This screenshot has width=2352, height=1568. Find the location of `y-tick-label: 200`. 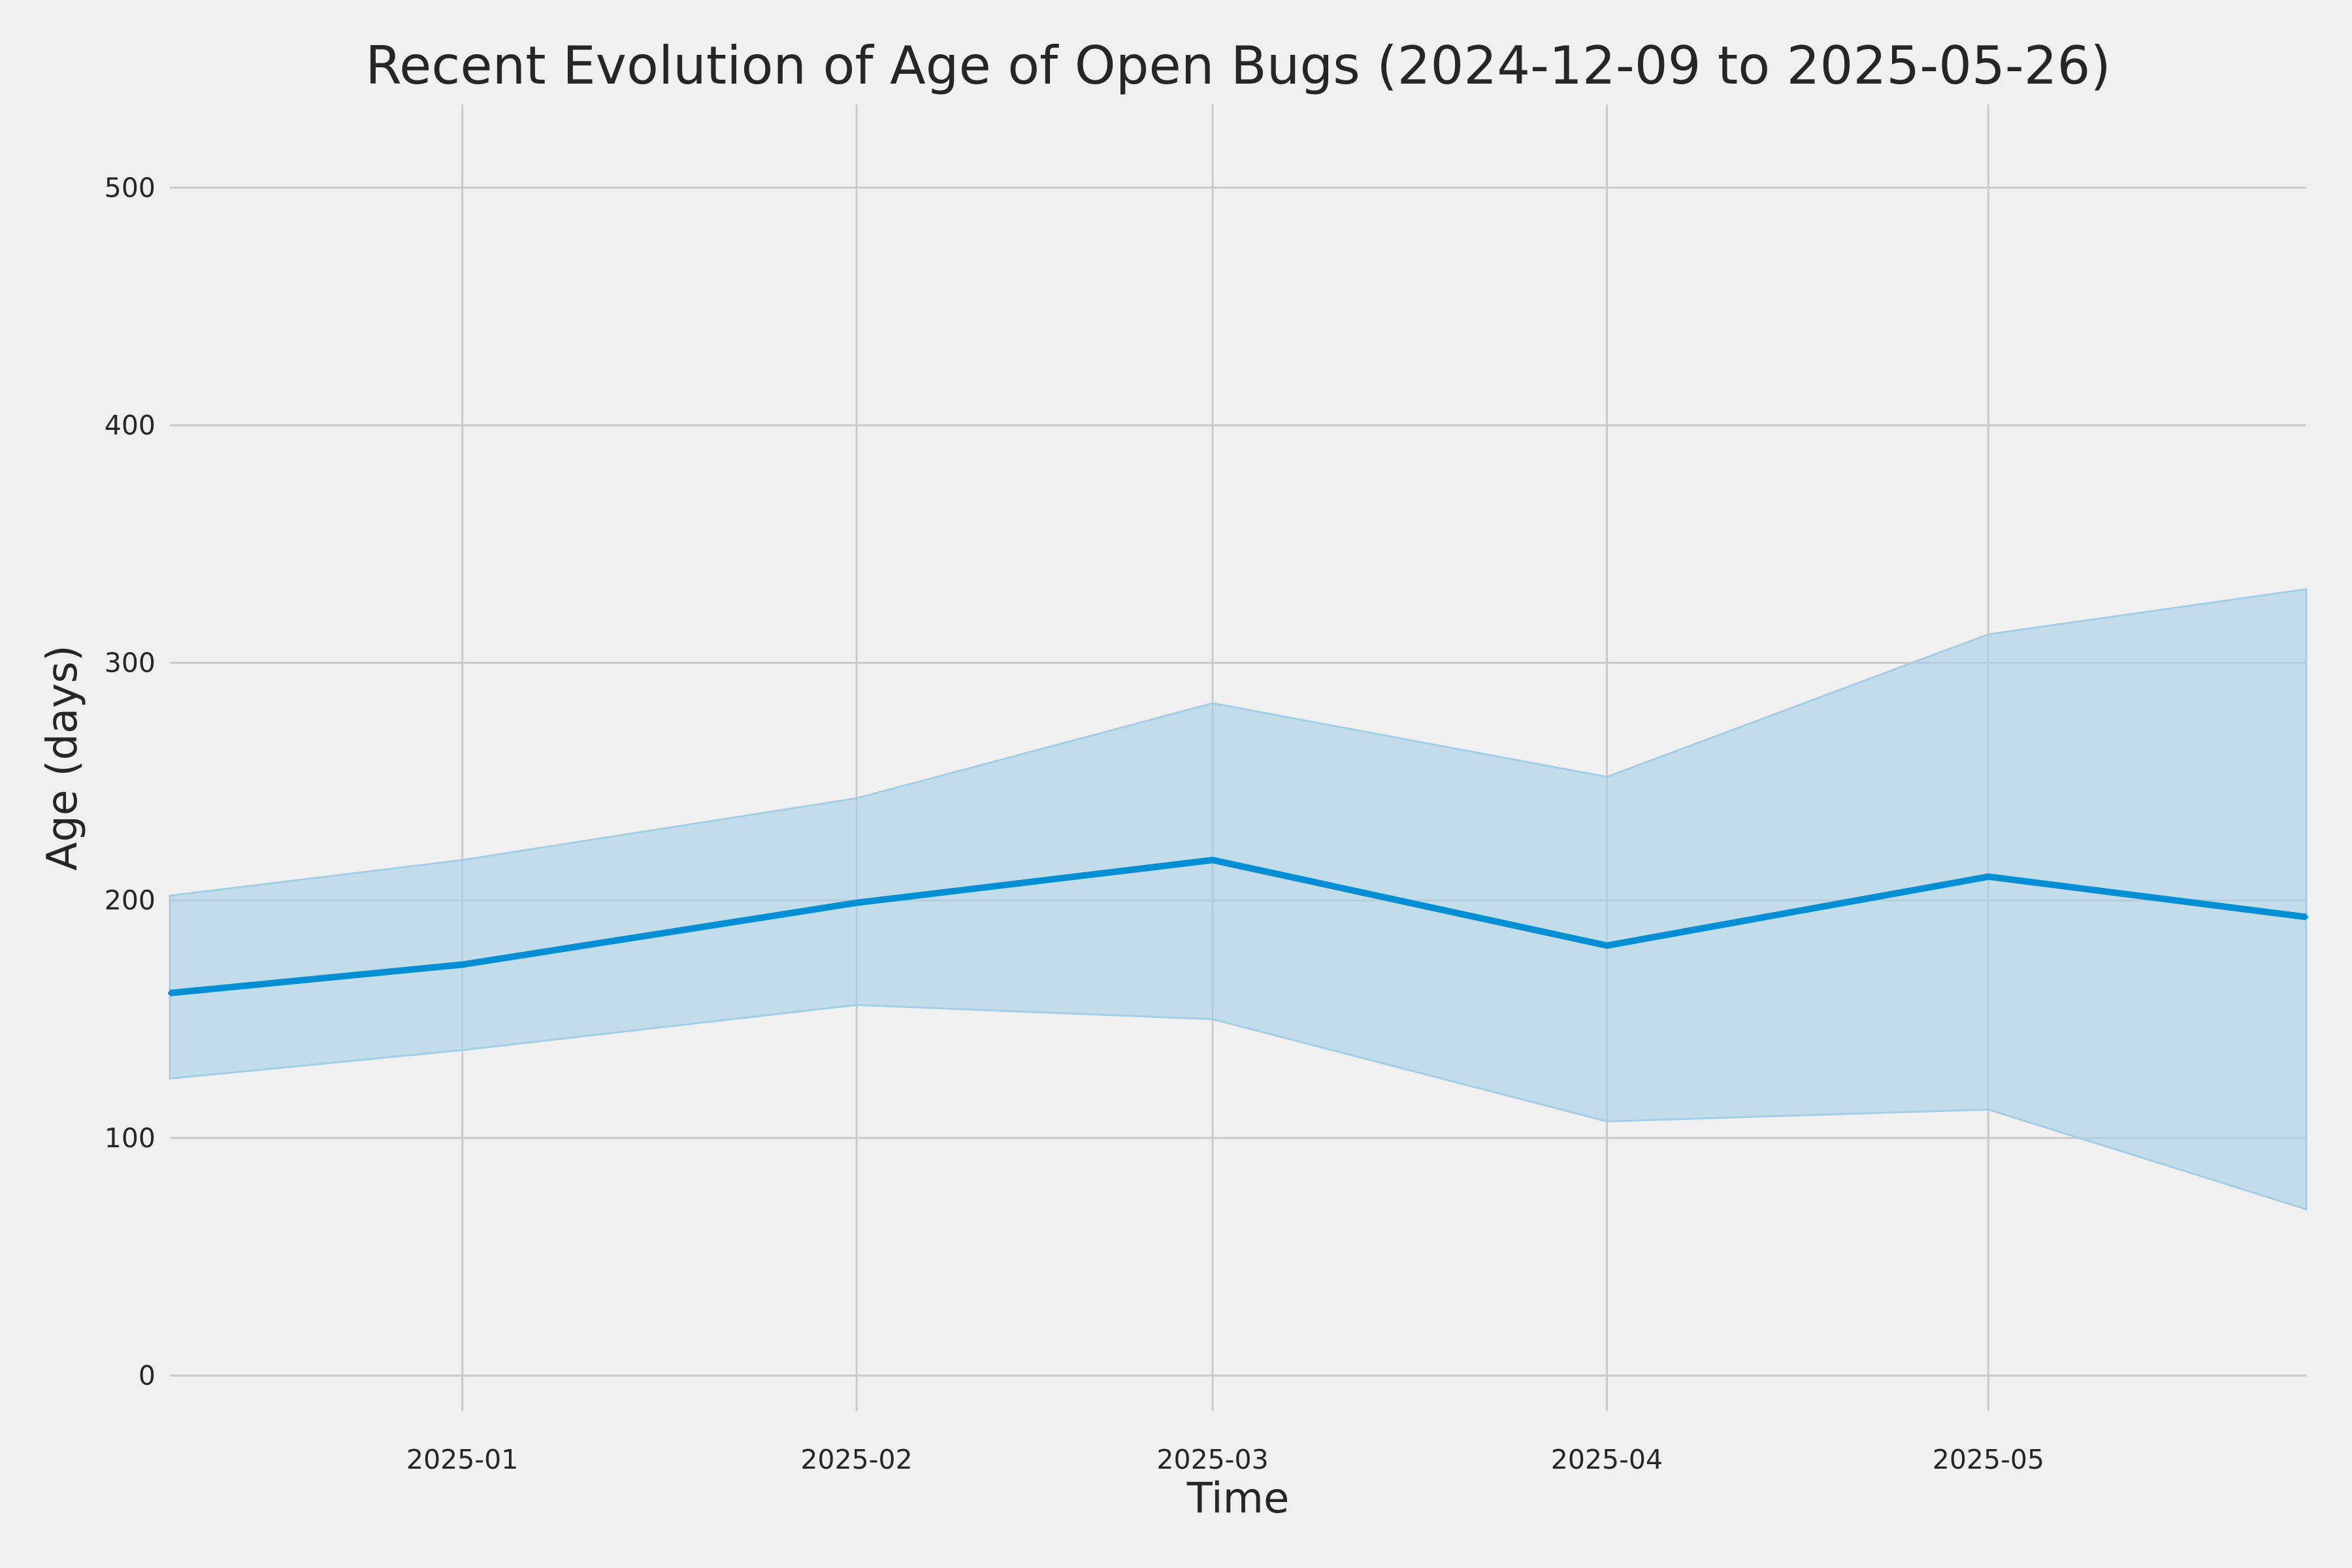

y-tick-label: 200 is located at coordinates (130, 900).